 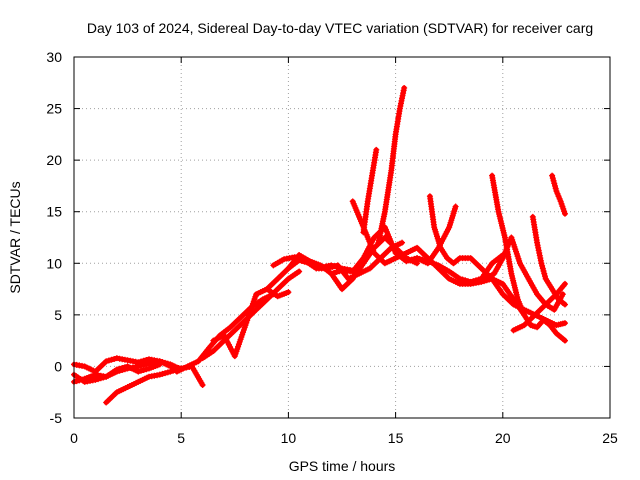 I want to click on y-tick-label: 0, so click(x=58, y=366).